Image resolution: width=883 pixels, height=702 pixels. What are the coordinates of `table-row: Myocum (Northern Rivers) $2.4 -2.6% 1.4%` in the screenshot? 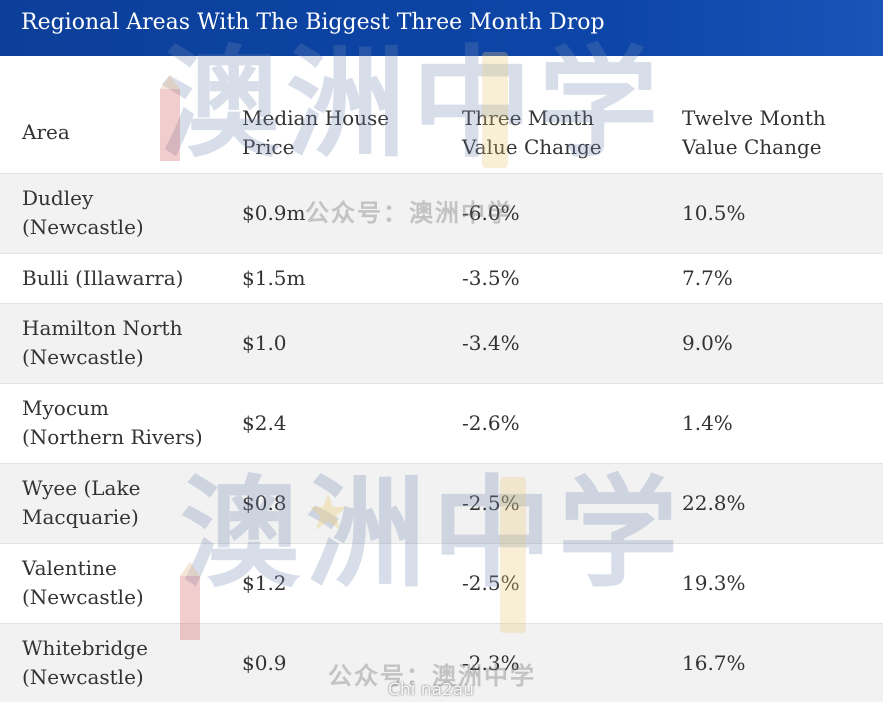 It's located at (441, 423).